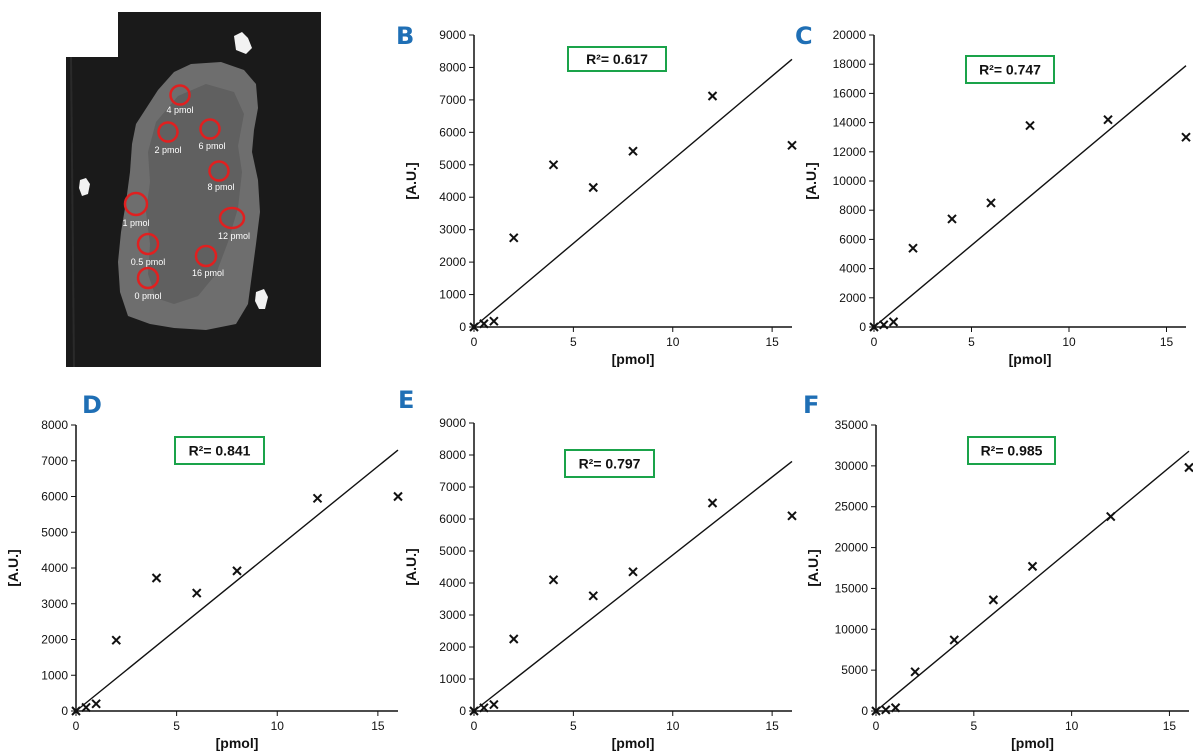  What do you see at coordinates (54, 497) in the screenshot?
I see `y-tick-label: 6000` at bounding box center [54, 497].